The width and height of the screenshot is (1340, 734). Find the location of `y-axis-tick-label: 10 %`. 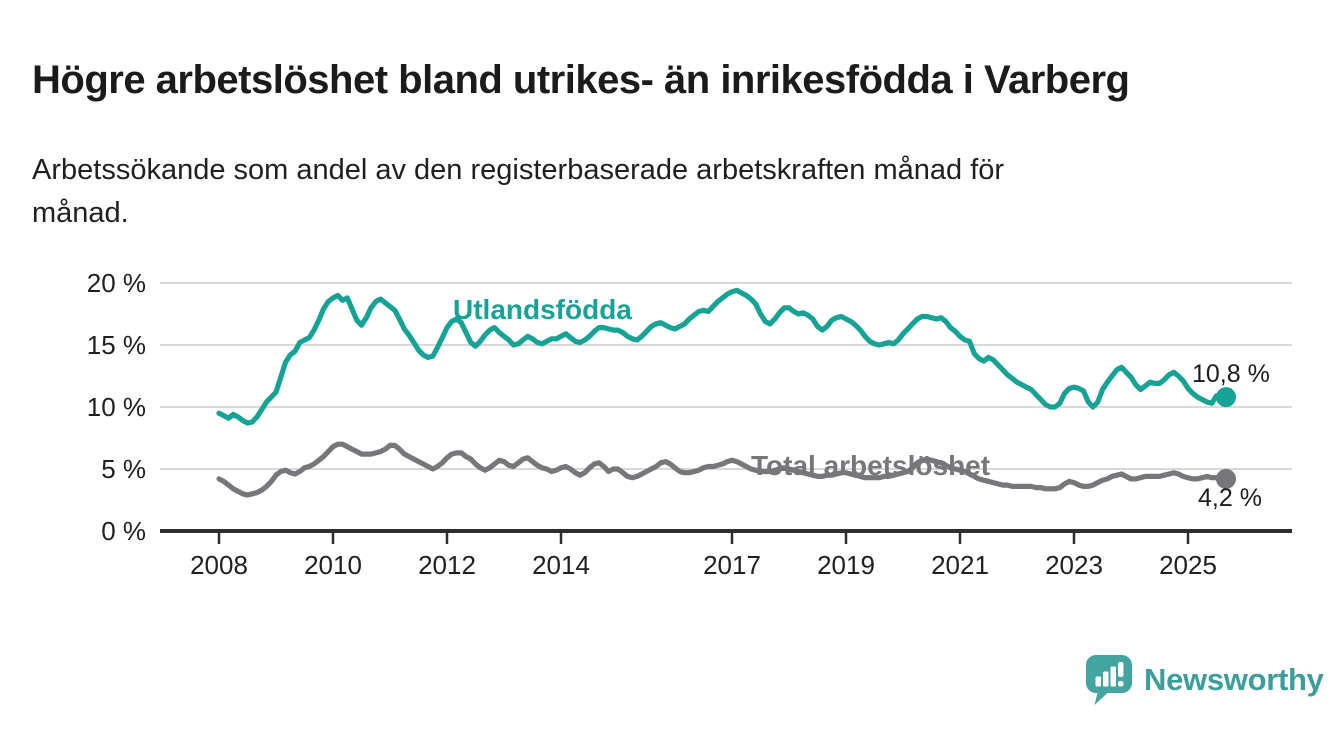

y-axis-tick-label: 10 % is located at coordinates (116, 407).